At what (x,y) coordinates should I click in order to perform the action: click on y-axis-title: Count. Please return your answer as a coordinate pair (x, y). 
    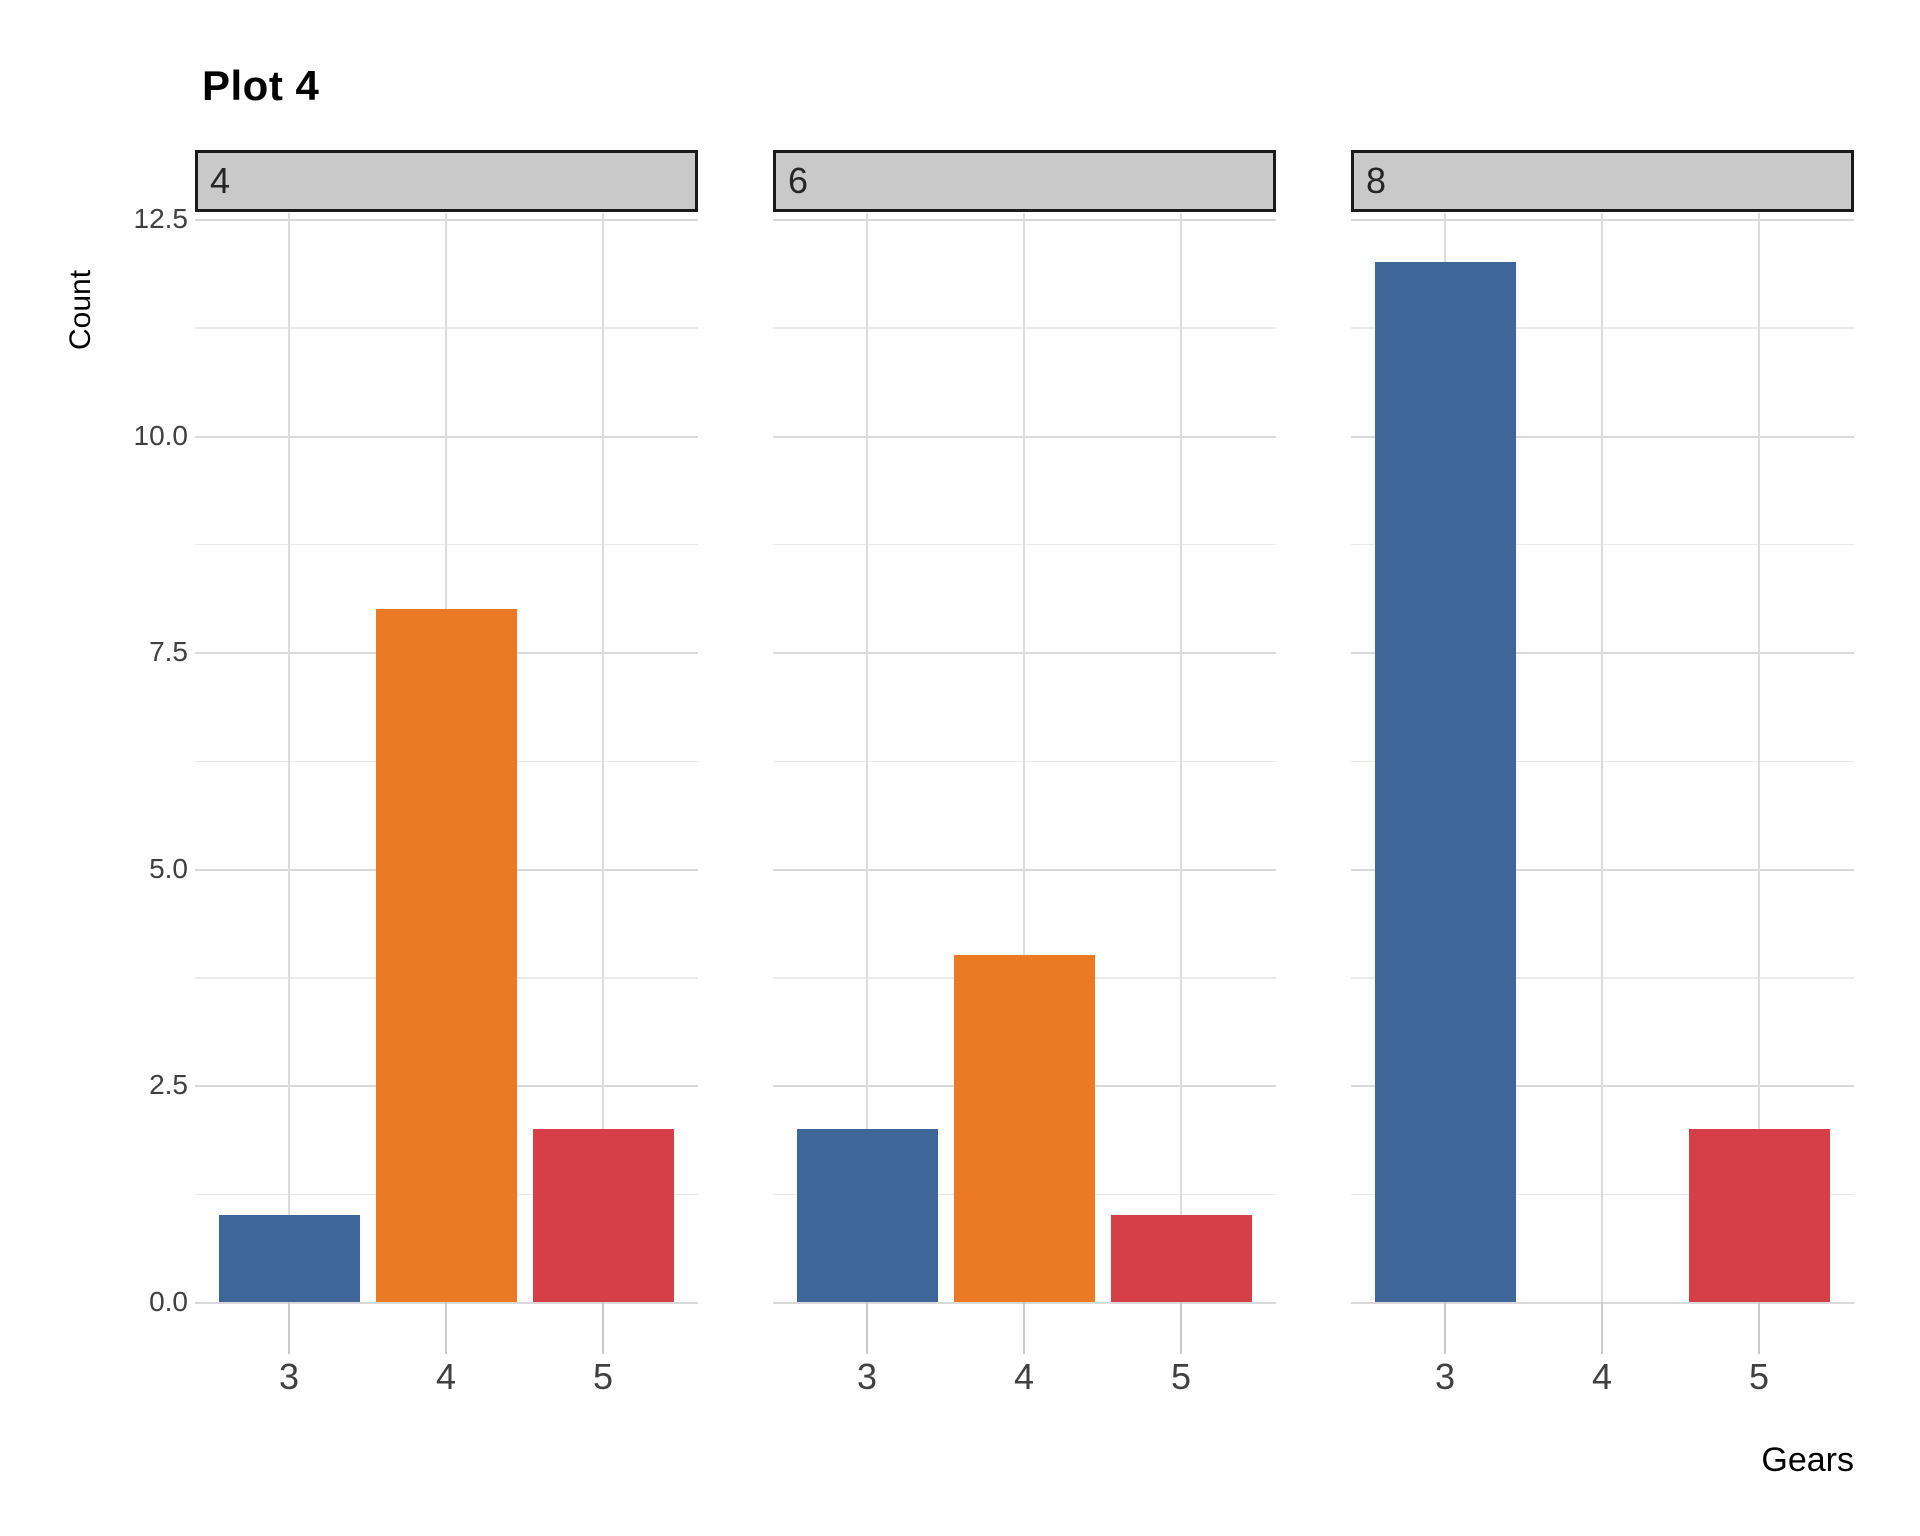
    Looking at the image, I should click on (80, 309).